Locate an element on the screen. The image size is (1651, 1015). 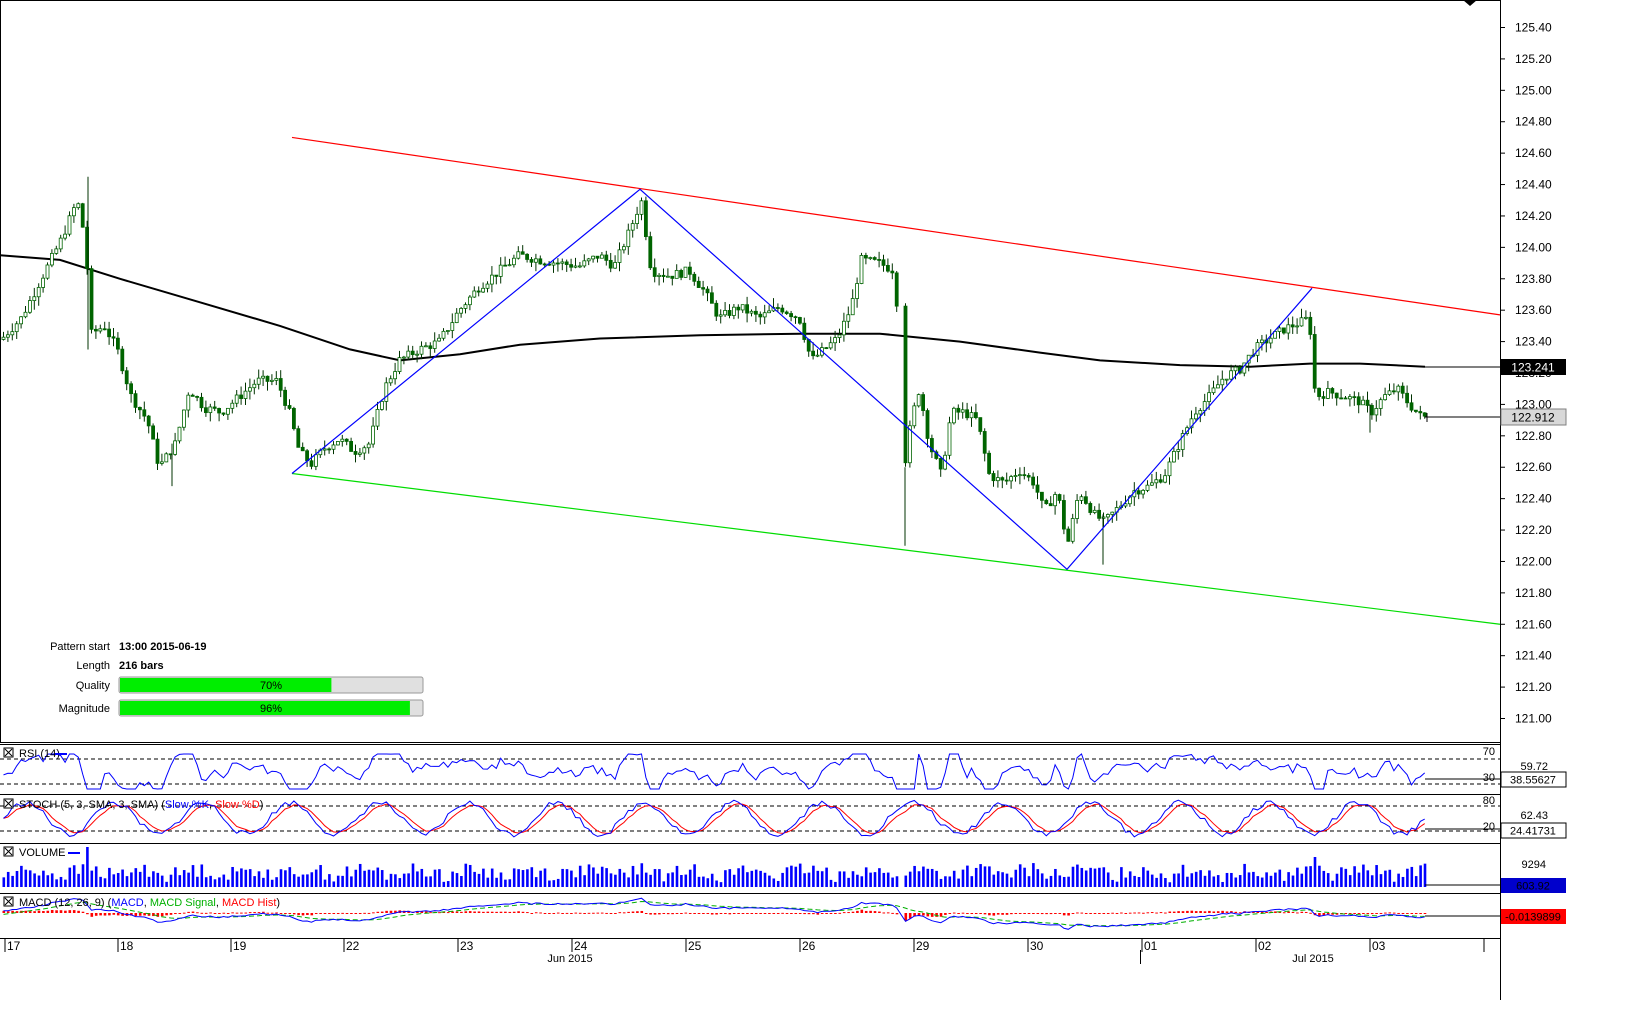
date-tick-label: 22 is located at coordinates (353, 946).